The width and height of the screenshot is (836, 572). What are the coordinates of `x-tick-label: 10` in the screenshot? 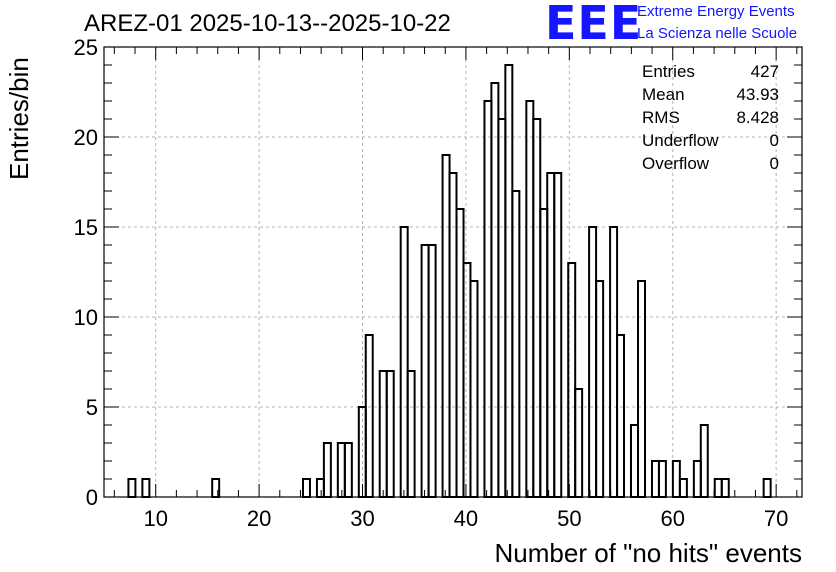 It's located at (155, 518).